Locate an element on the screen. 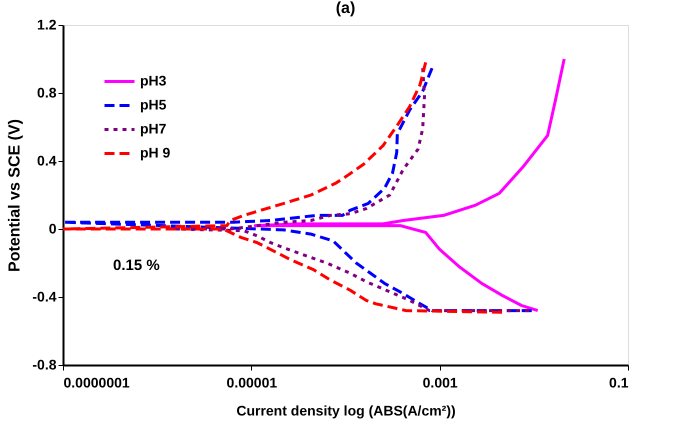  legend-label: pH7 is located at coordinates (153, 128).